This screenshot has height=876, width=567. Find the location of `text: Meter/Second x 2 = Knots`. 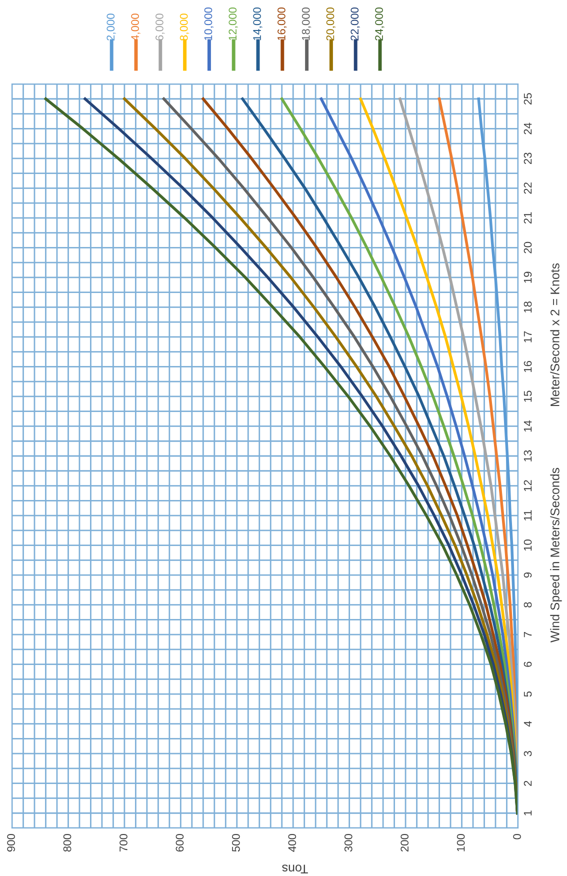

text: Meter/Second x 2 = Knots is located at coordinates (555, 334).